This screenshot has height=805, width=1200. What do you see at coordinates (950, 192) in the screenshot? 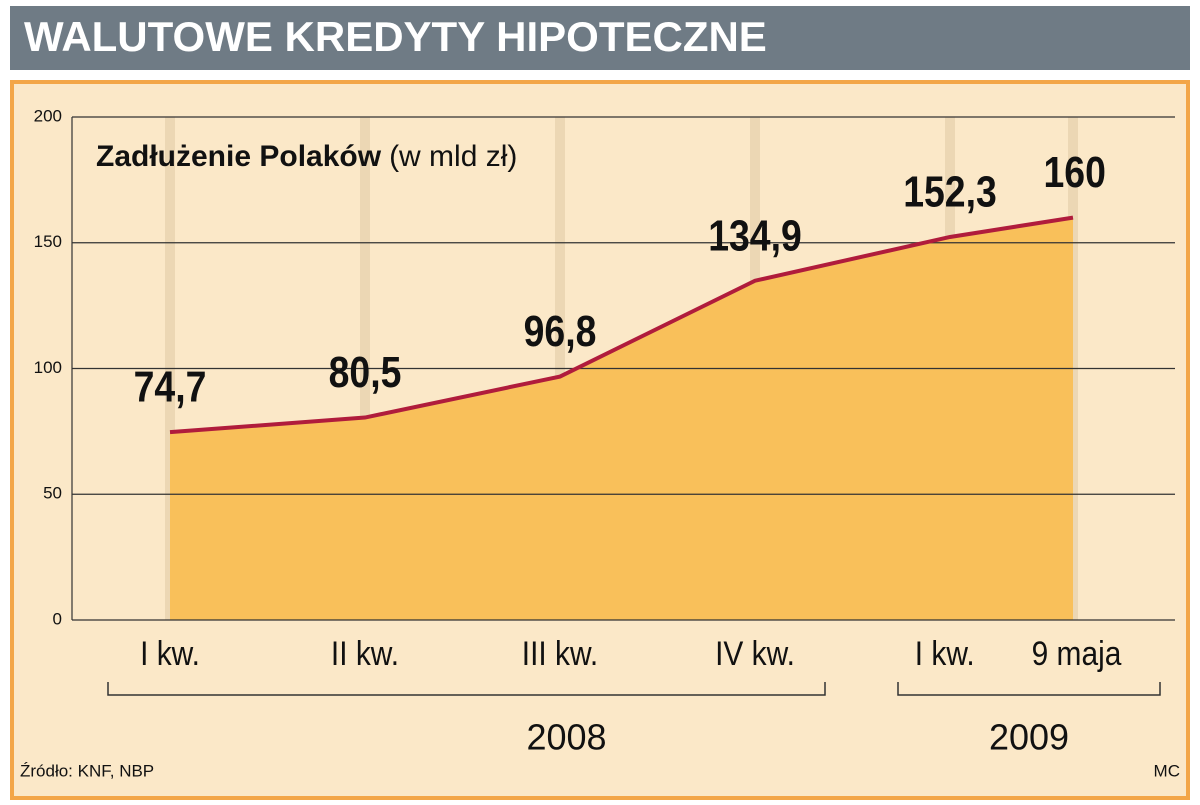
I see `value-label: 152,3` at bounding box center [950, 192].